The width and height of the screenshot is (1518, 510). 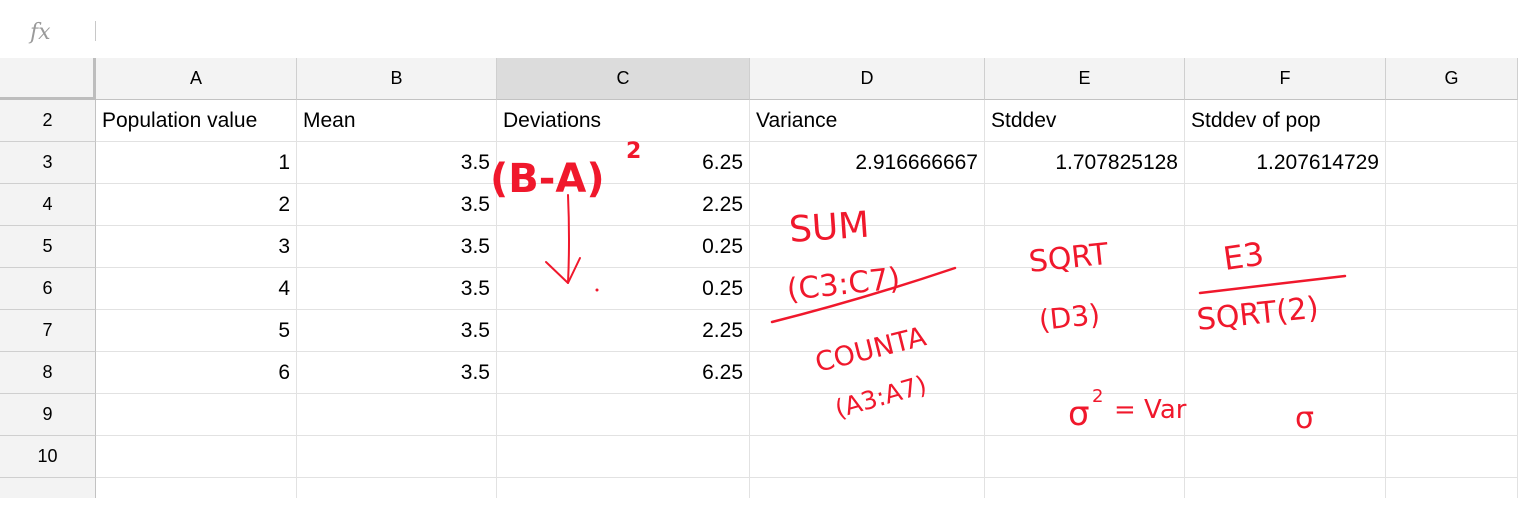 What do you see at coordinates (623, 247) in the screenshot?
I see `cell-c5: 0.25` at bounding box center [623, 247].